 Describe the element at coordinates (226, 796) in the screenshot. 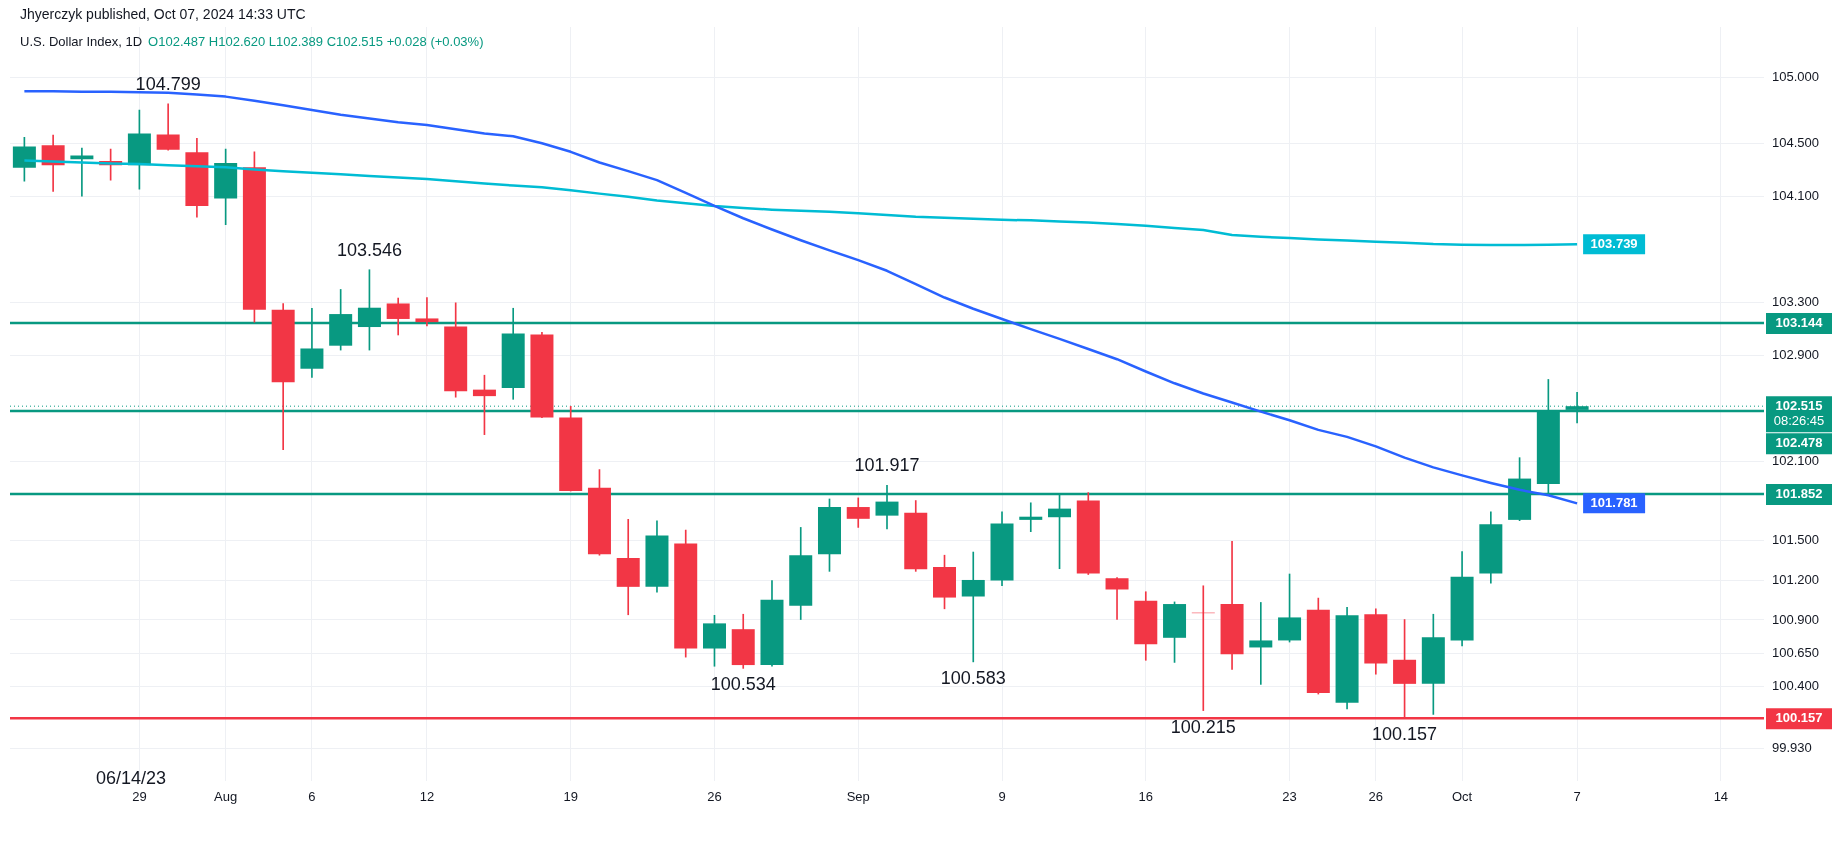

I see `x-tick-label: Aug` at that location.